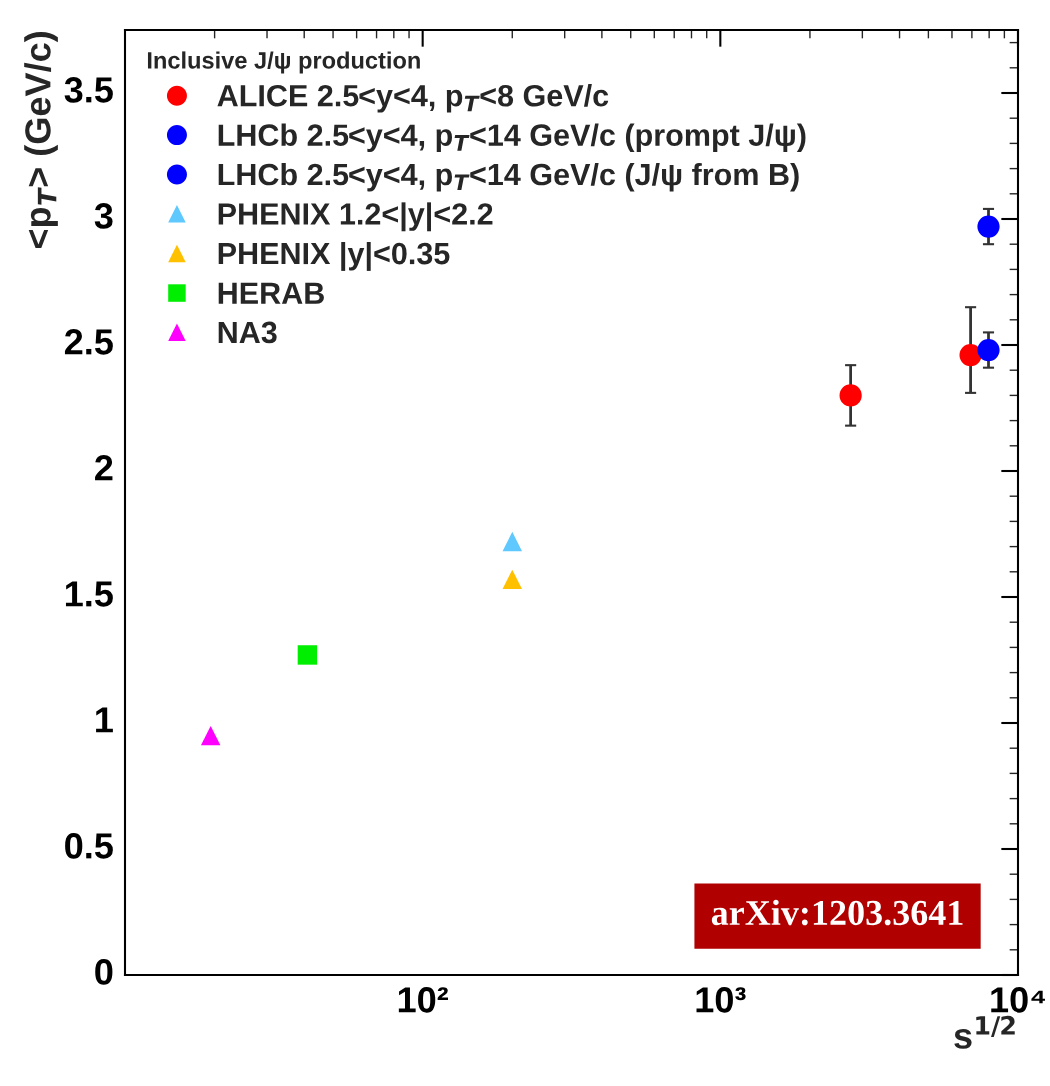 The height and width of the screenshot is (1086, 1050). I want to click on annotation: arXiv:1203.3641, so click(837, 912).